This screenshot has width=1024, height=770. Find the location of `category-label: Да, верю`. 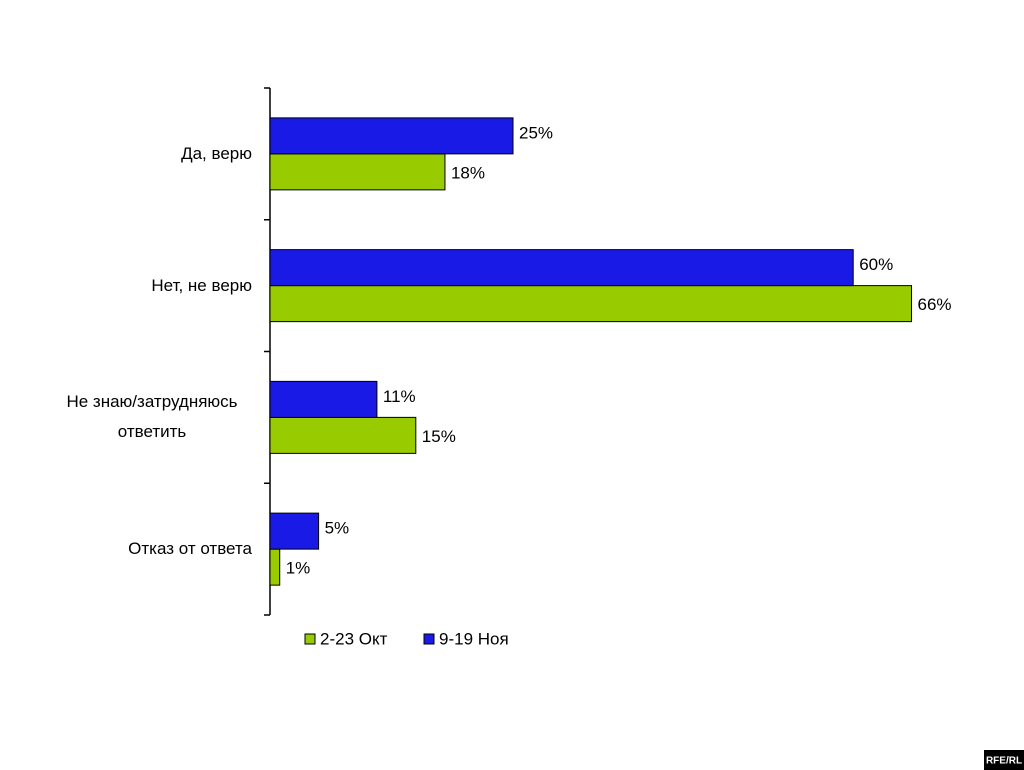

category-label: Да, верю is located at coordinates (152, 154).